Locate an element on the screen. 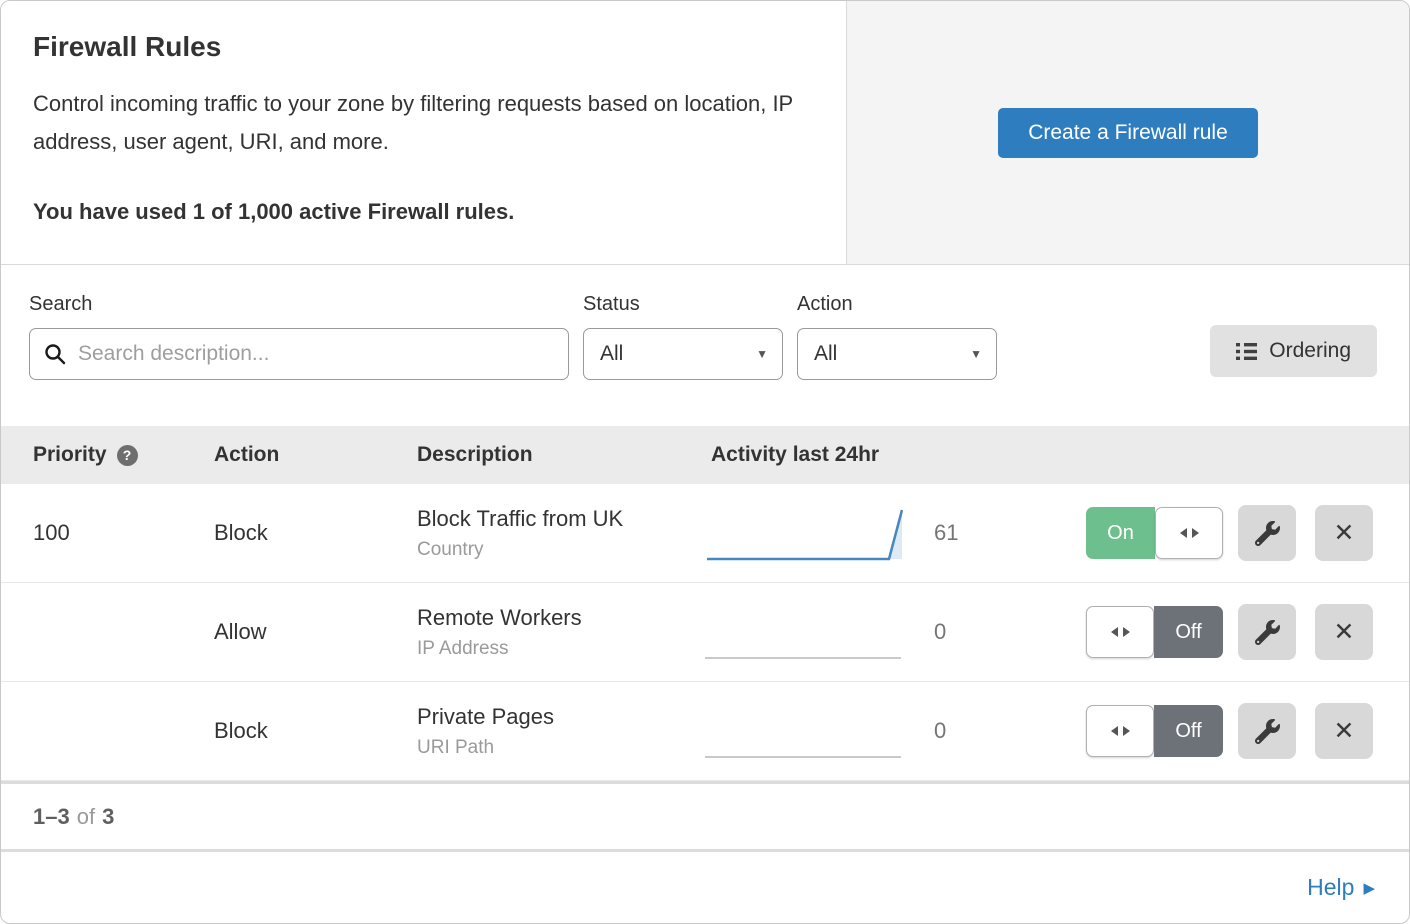 The width and height of the screenshot is (1410, 924). rule-description: Remote Workers IP Address is located at coordinates (560, 632).